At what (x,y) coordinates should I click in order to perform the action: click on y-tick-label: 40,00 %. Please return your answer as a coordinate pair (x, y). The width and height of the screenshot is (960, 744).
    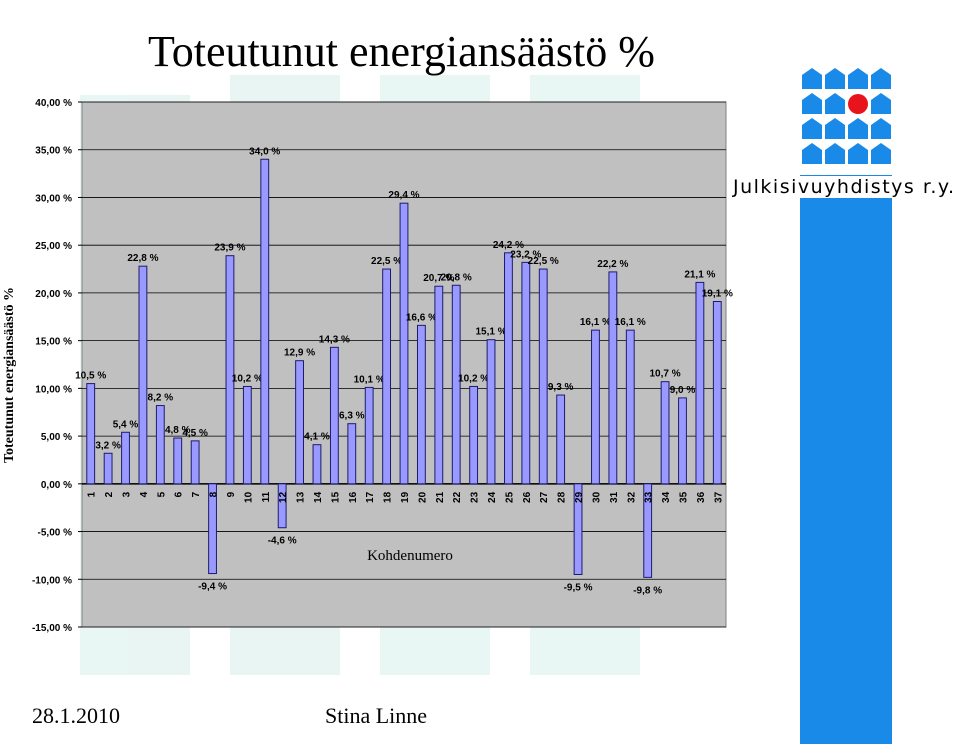
    Looking at the image, I should click on (53, 103).